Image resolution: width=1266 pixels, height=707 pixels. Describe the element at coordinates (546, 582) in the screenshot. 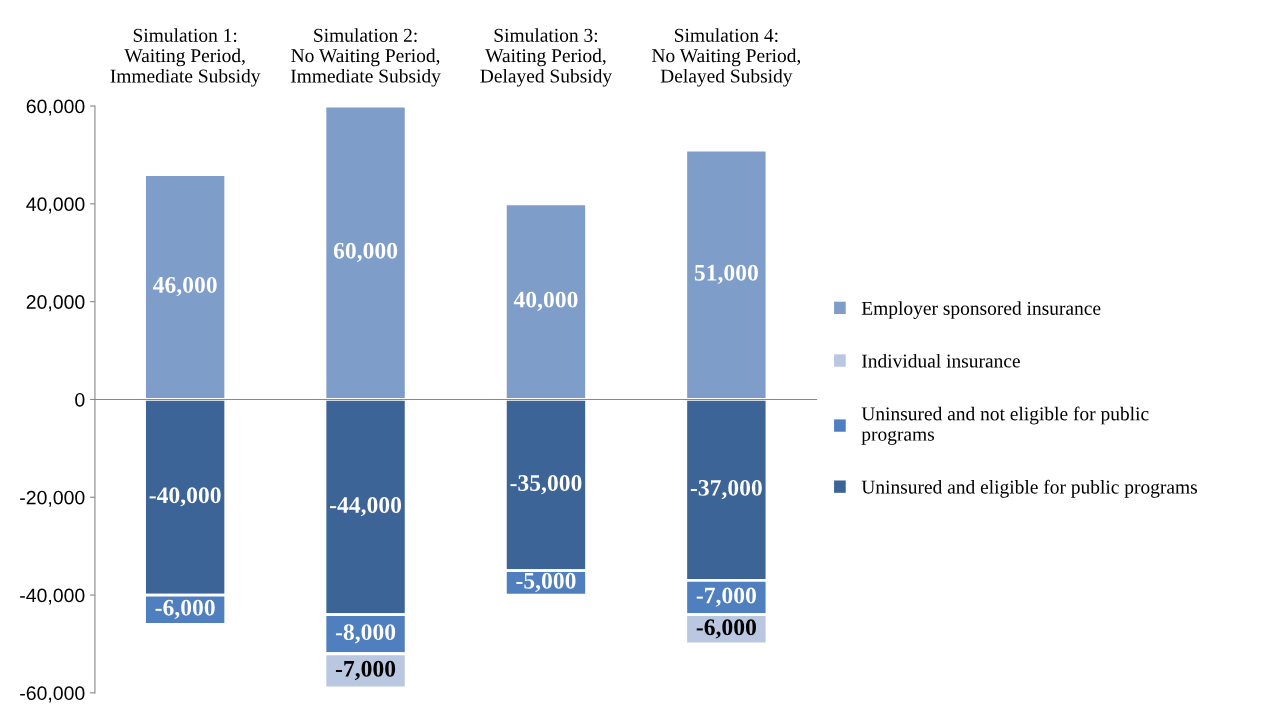

I see `data-label: -5,000` at that location.